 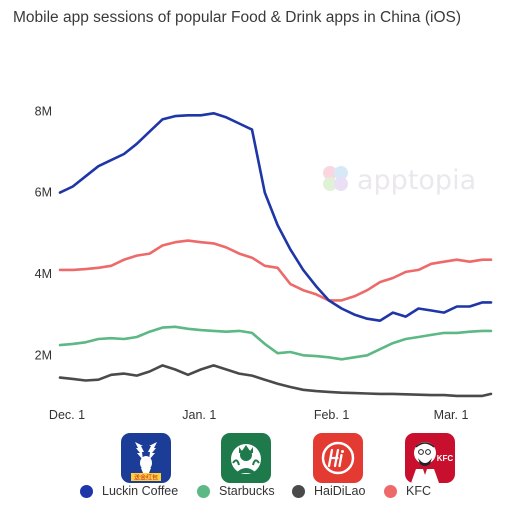 What do you see at coordinates (146, 458) in the screenshot?
I see `luckin-deer-logo: 送金红包` at bounding box center [146, 458].